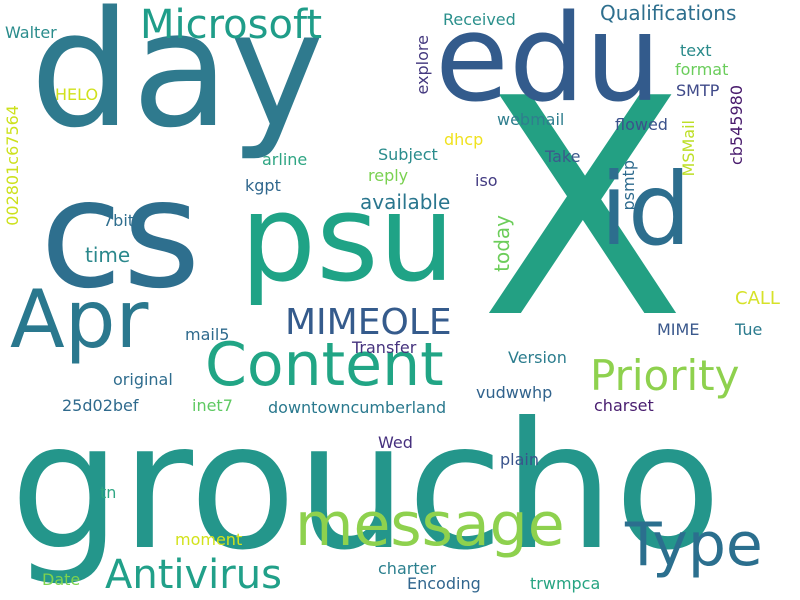 The height and width of the screenshot is (600, 800). I want to click on word-text: text, so click(696, 50).